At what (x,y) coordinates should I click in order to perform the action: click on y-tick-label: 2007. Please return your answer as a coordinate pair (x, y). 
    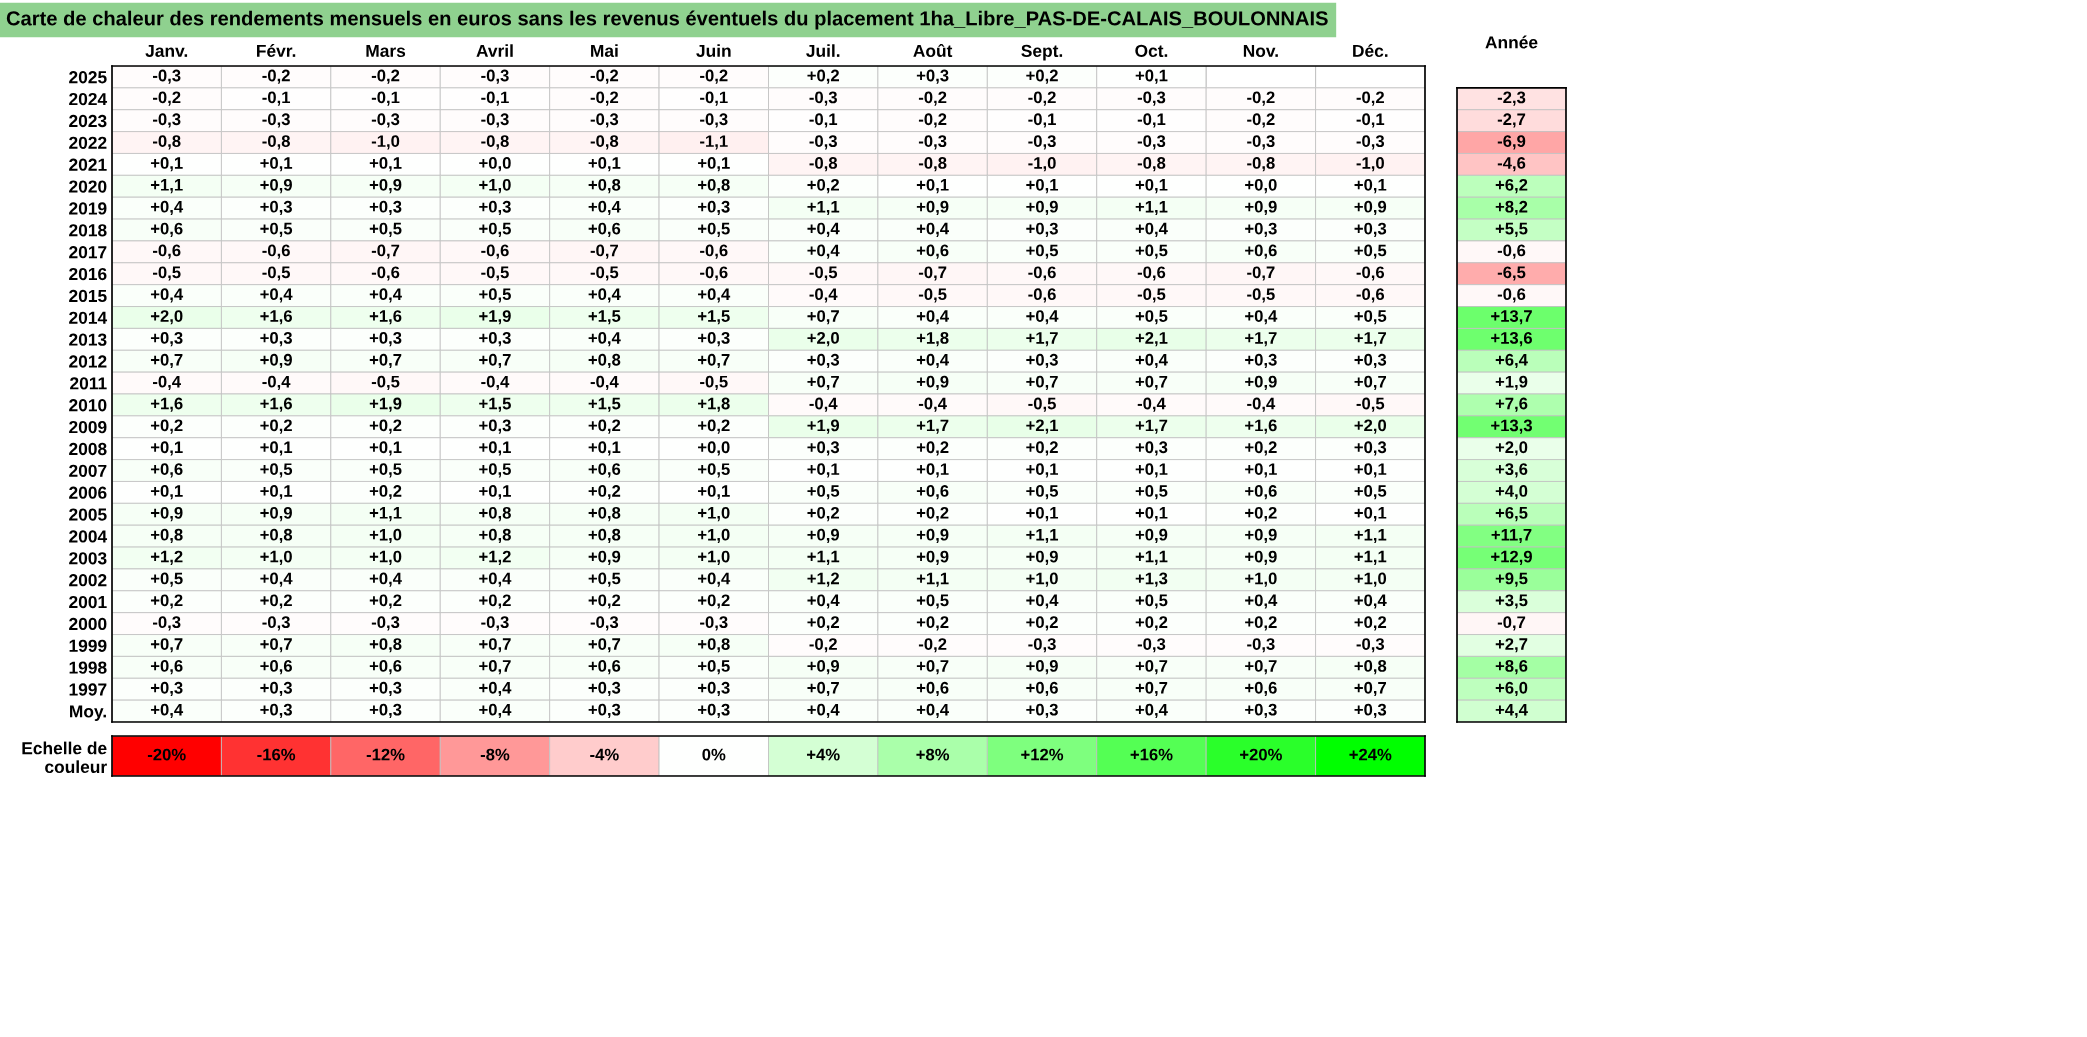
    Looking at the image, I should click on (88, 470).